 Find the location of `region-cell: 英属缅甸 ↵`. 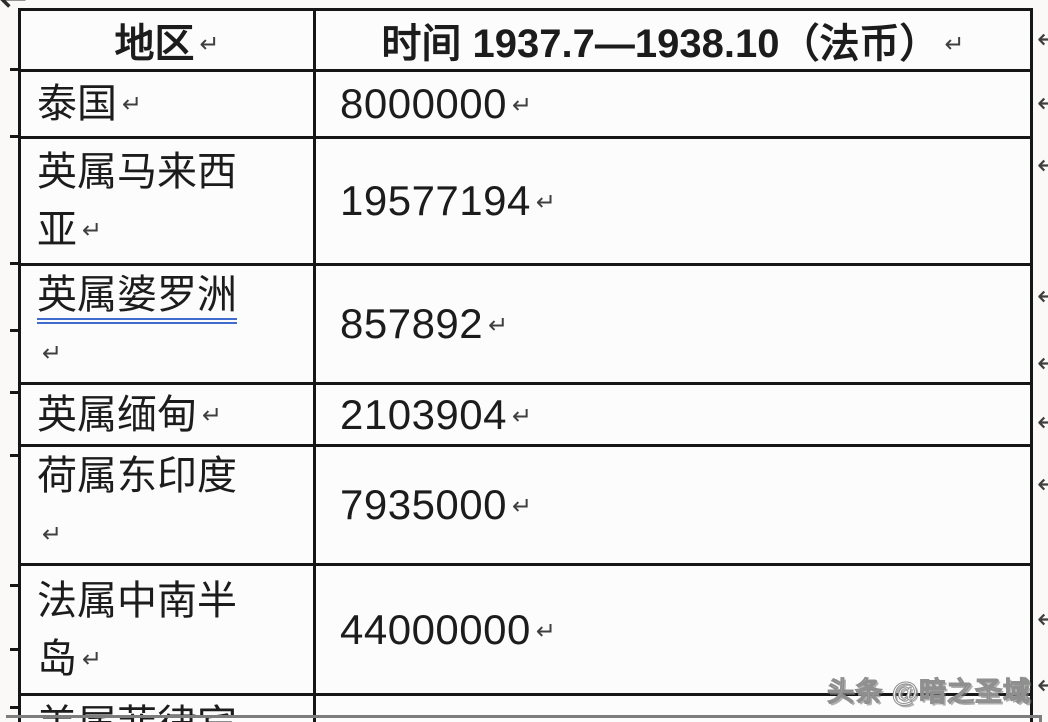

region-cell: 英属缅甸 ↵ is located at coordinates (167, 414).